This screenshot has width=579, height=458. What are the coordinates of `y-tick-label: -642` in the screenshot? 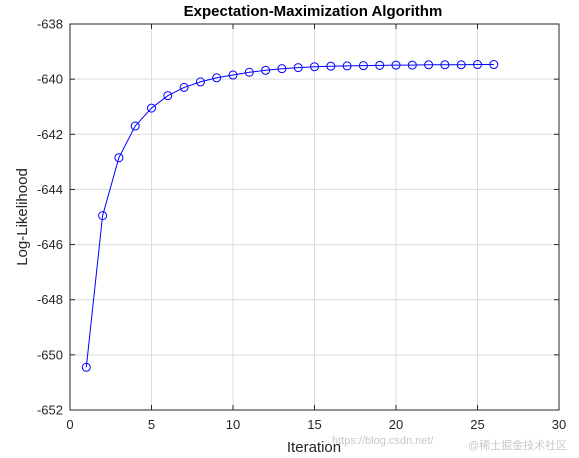 It's located at (50, 134).